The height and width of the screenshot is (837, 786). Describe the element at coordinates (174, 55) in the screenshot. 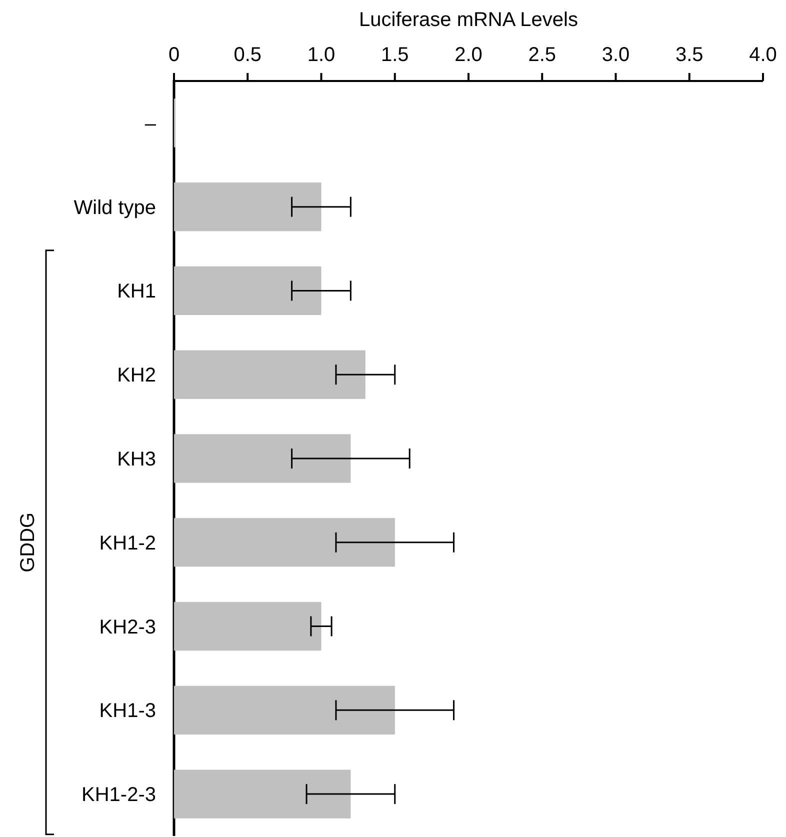

I see `x-tick-label: 0` at that location.